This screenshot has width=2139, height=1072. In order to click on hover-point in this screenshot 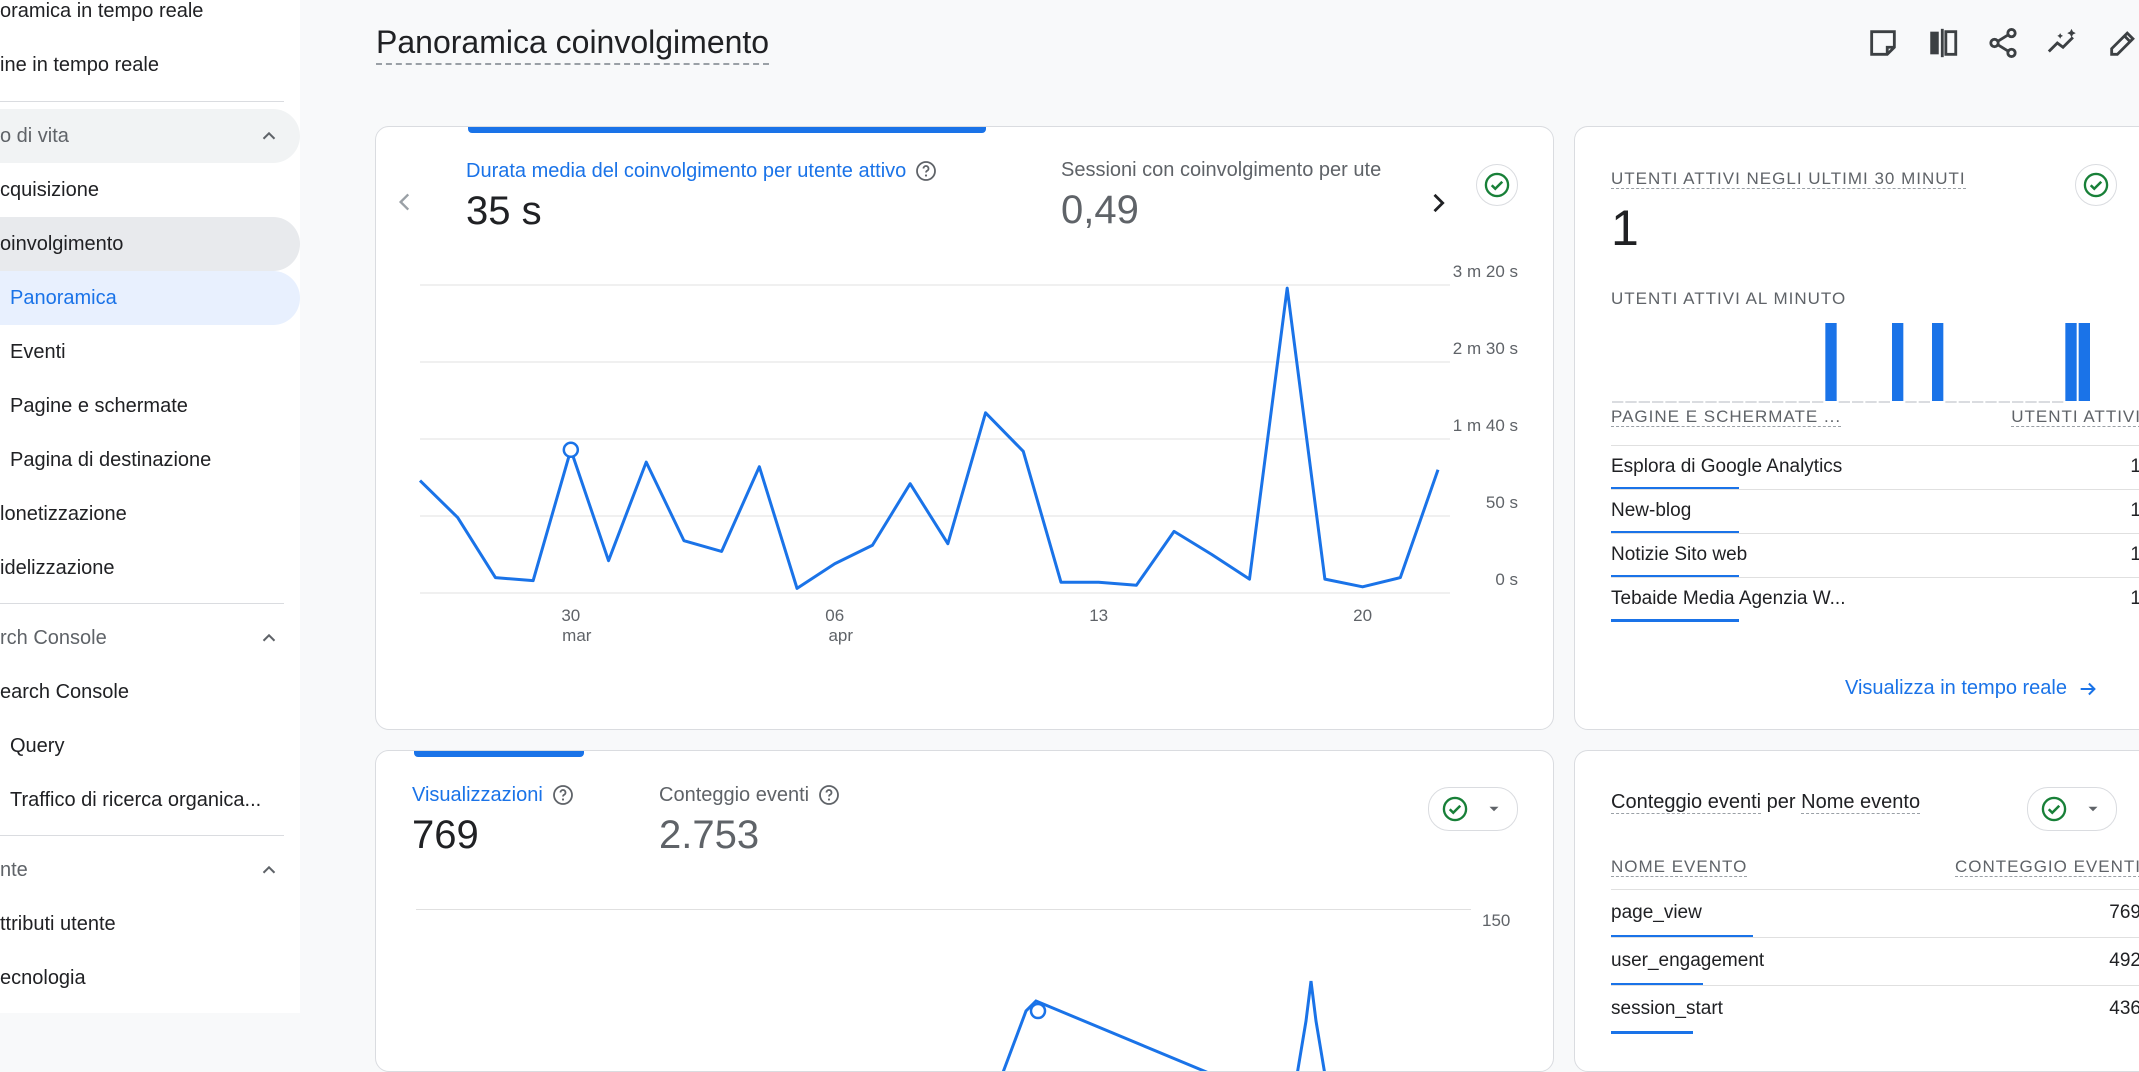, I will do `click(1038, 1011)`.